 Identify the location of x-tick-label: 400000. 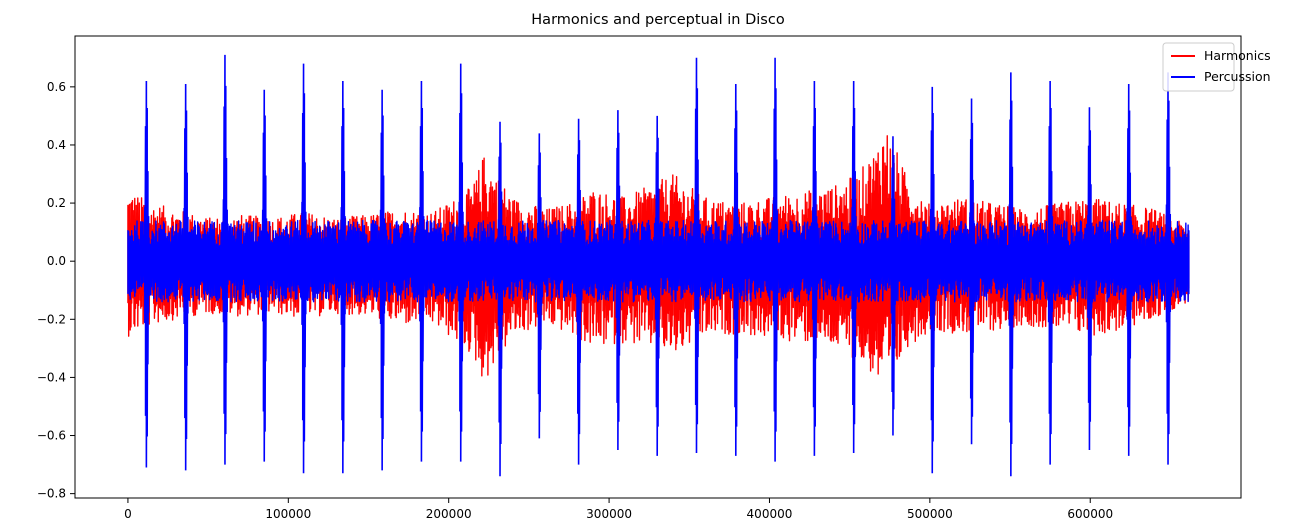
(770, 514).